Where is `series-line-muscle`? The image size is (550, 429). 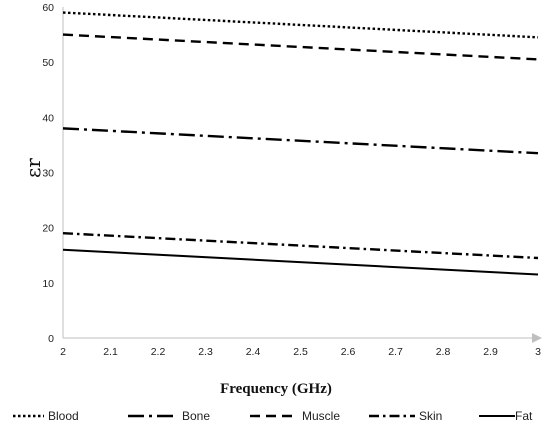
series-line-muscle is located at coordinates (300, 47).